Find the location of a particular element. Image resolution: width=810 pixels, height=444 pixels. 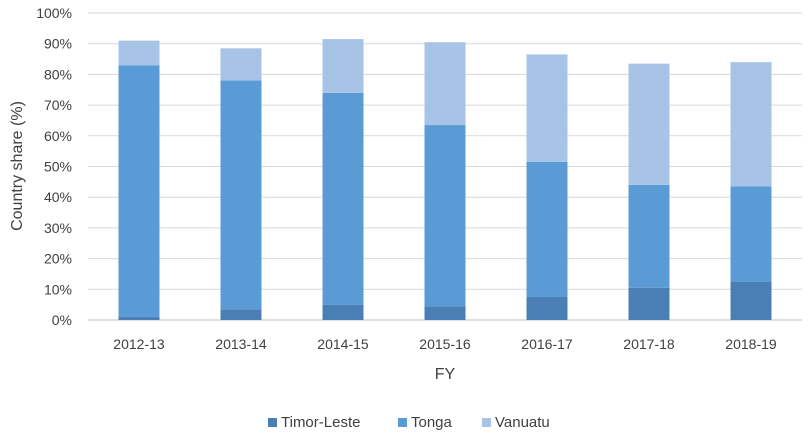

y-tick-label: 30% is located at coordinates (58, 228).